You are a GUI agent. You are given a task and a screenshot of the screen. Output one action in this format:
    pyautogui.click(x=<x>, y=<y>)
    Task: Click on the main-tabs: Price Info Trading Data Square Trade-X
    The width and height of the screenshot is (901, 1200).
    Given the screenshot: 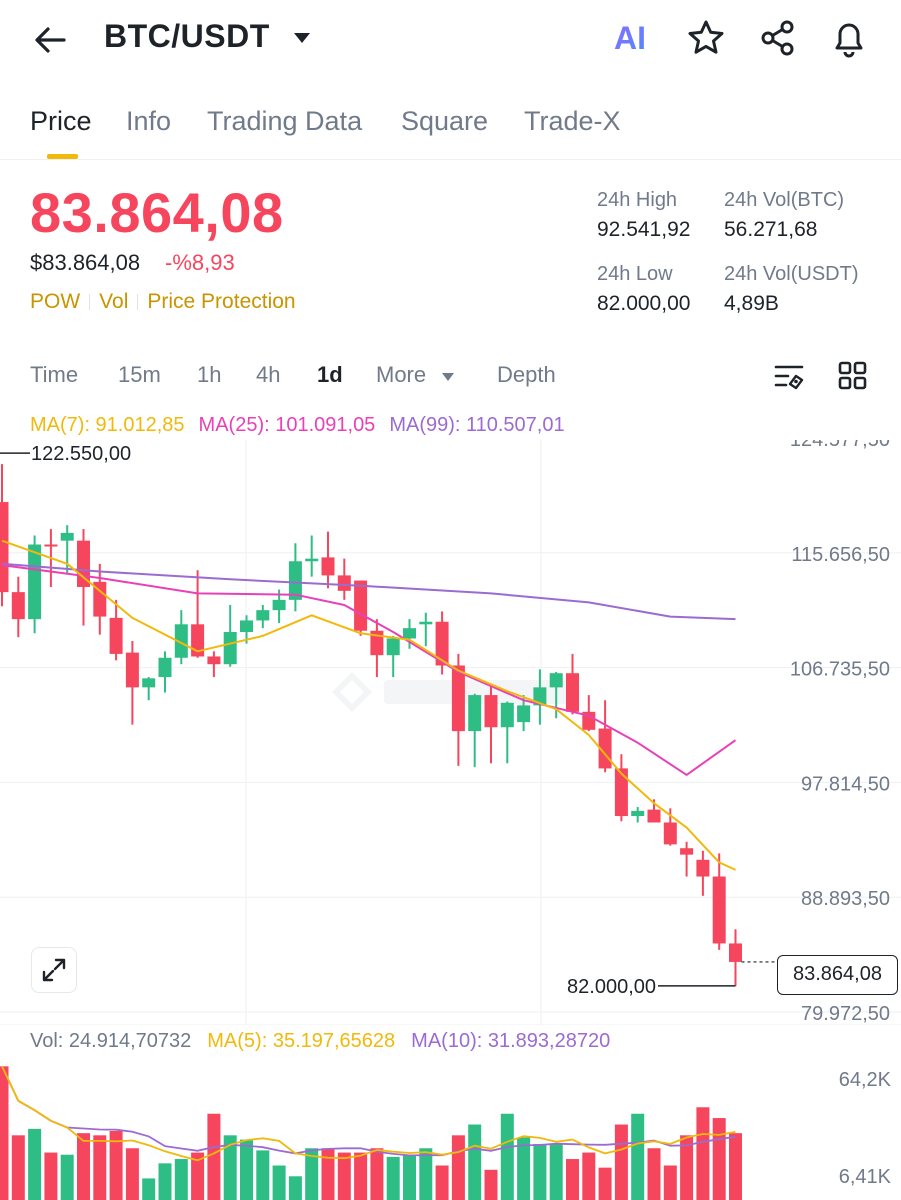 What is the action you would take?
    pyautogui.click(x=450, y=130)
    